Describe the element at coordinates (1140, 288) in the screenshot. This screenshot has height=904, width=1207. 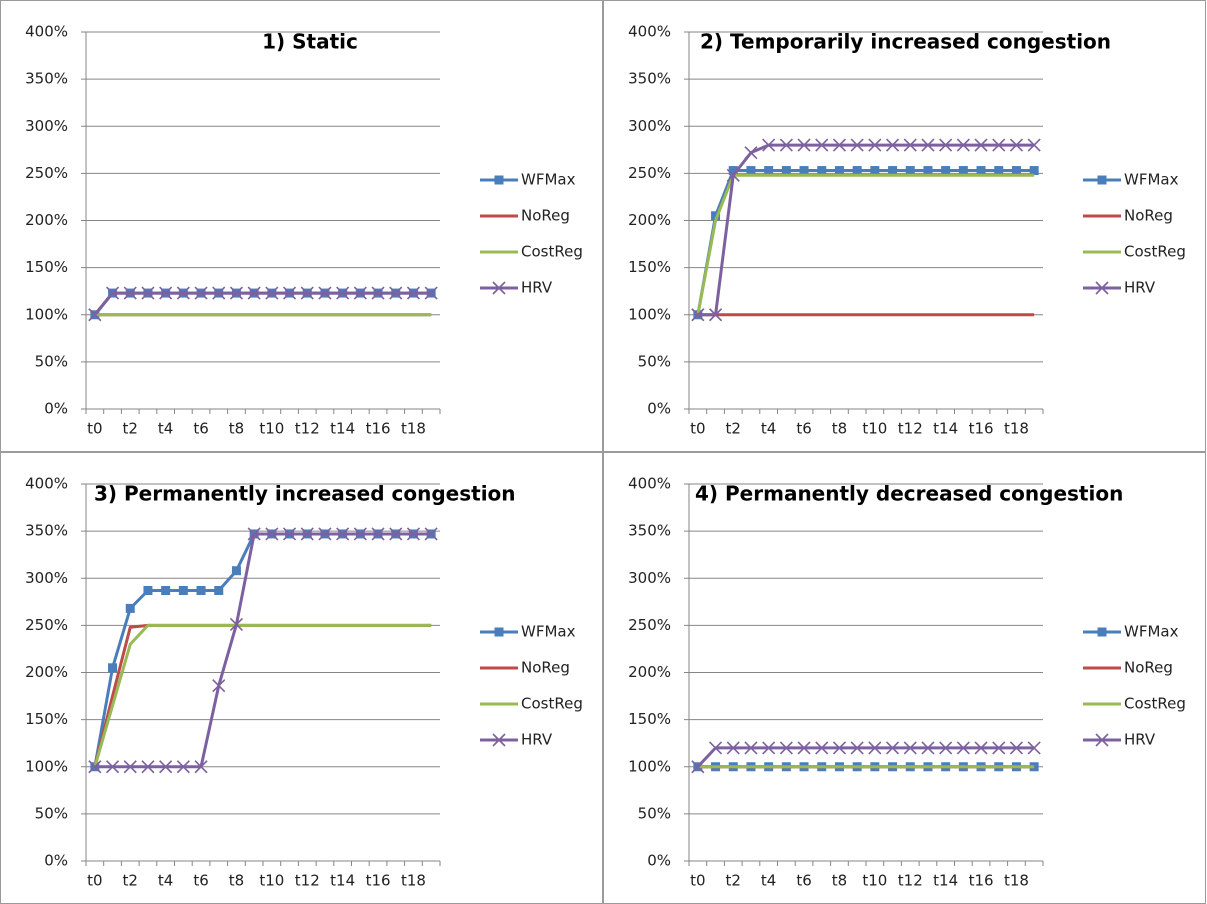
I see `legend-label: HRV` at that location.